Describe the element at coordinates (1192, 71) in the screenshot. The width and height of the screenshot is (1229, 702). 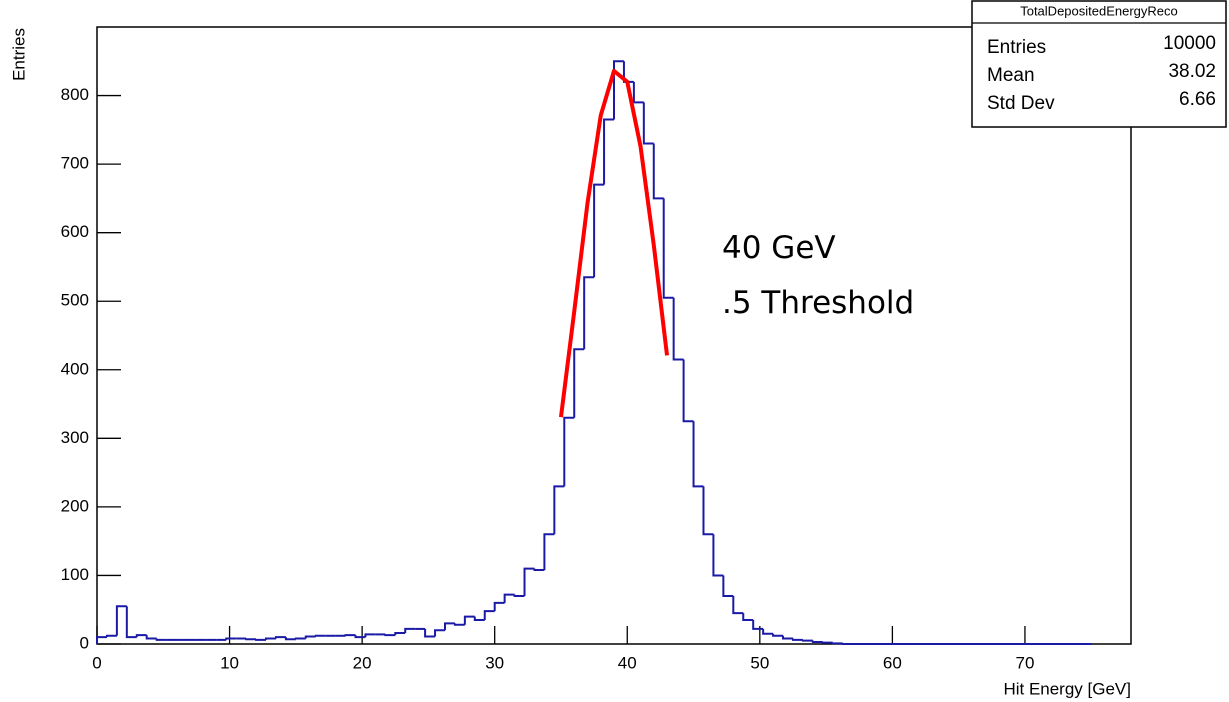
I see `stats-value: 38.02` at that location.